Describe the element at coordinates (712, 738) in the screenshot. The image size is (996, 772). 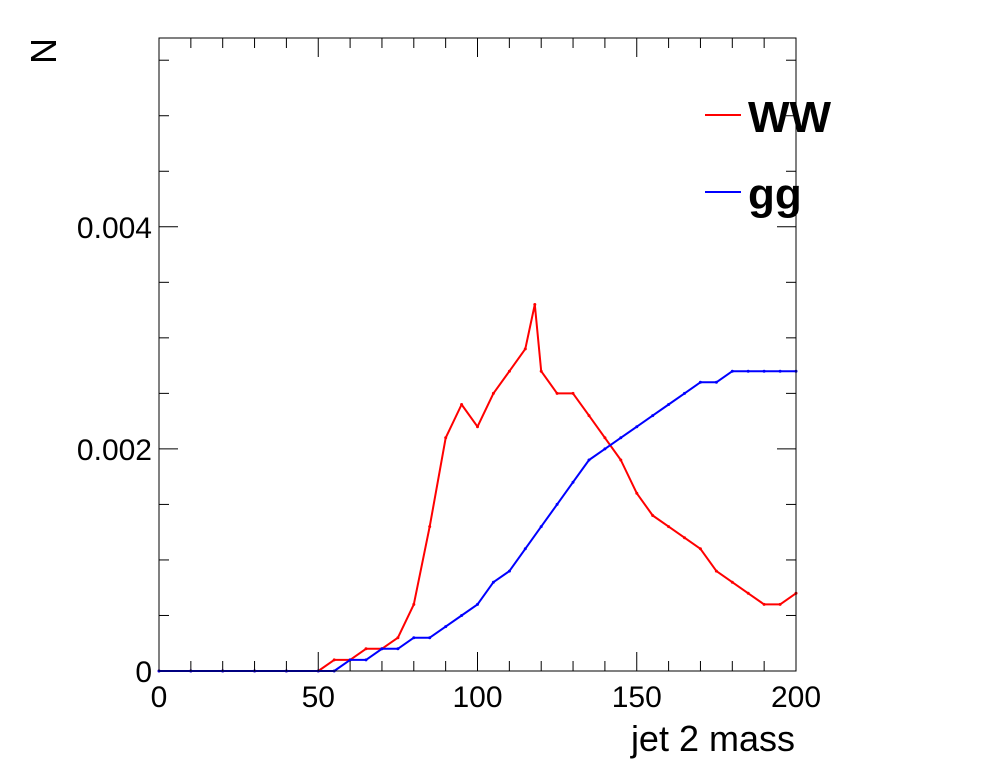
I see `x-axis-title: jet 2 mass` at that location.